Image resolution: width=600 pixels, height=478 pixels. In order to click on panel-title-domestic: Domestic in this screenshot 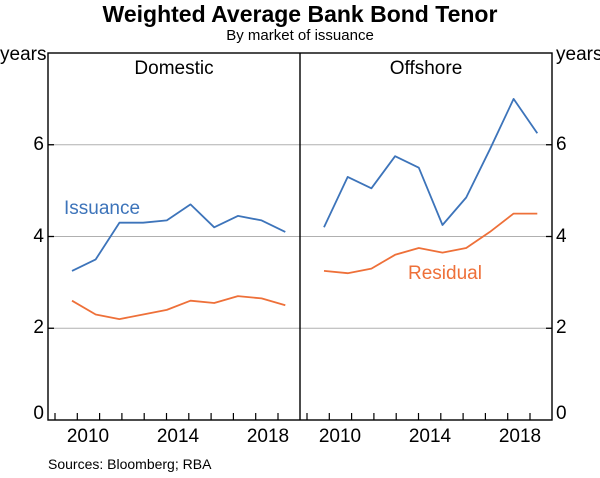, I will do `click(174, 68)`.